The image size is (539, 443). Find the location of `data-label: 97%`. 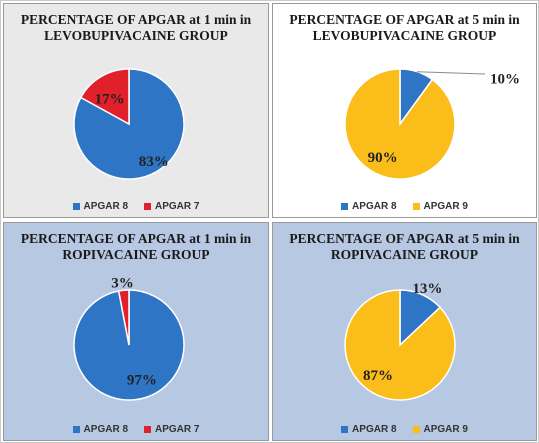

data-label: 97% is located at coordinates (142, 381).